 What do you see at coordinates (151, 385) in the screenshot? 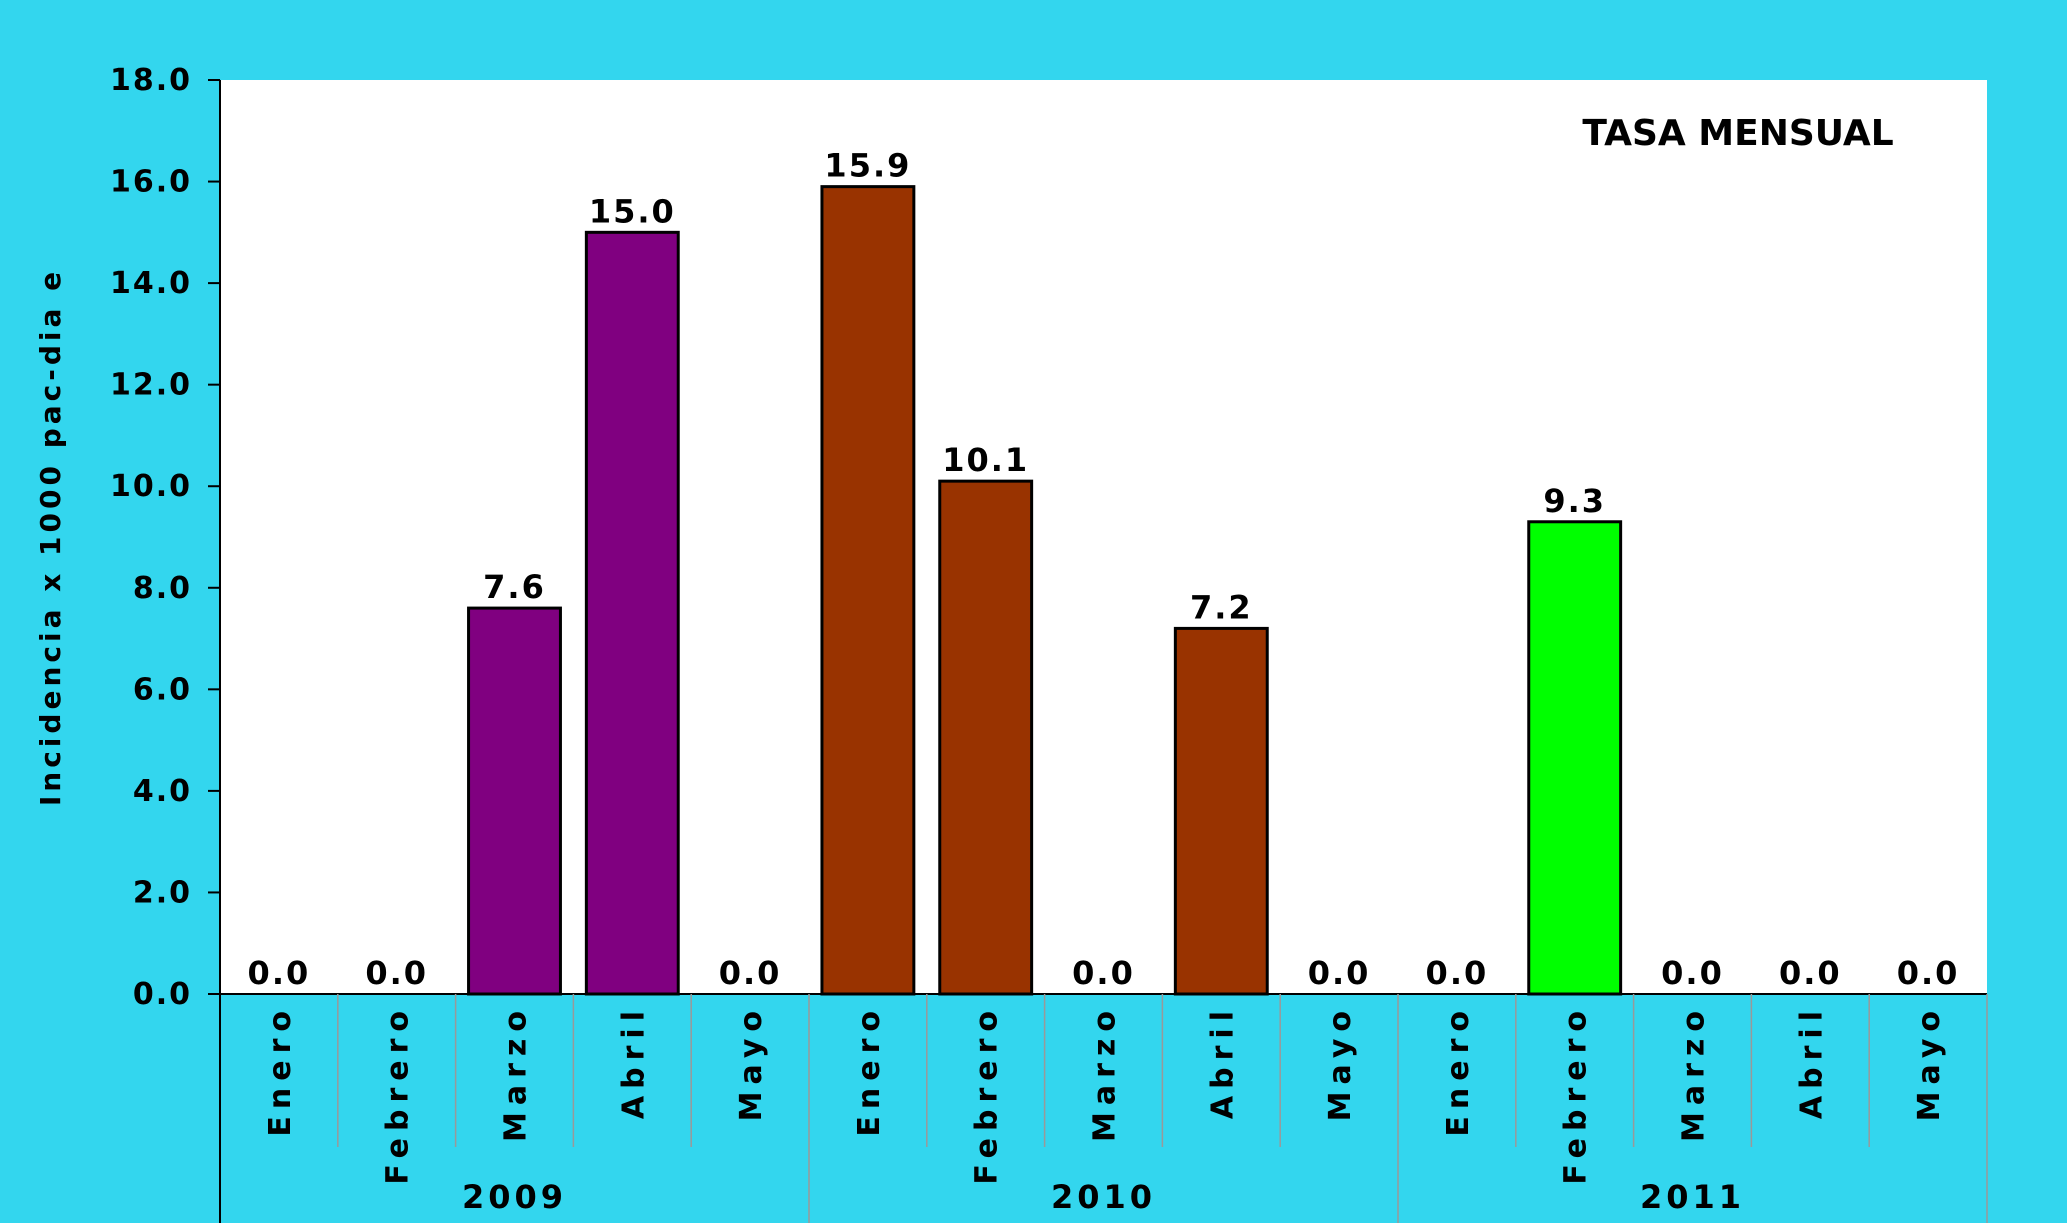
I see `y-tick-label: 12.0` at bounding box center [151, 385].